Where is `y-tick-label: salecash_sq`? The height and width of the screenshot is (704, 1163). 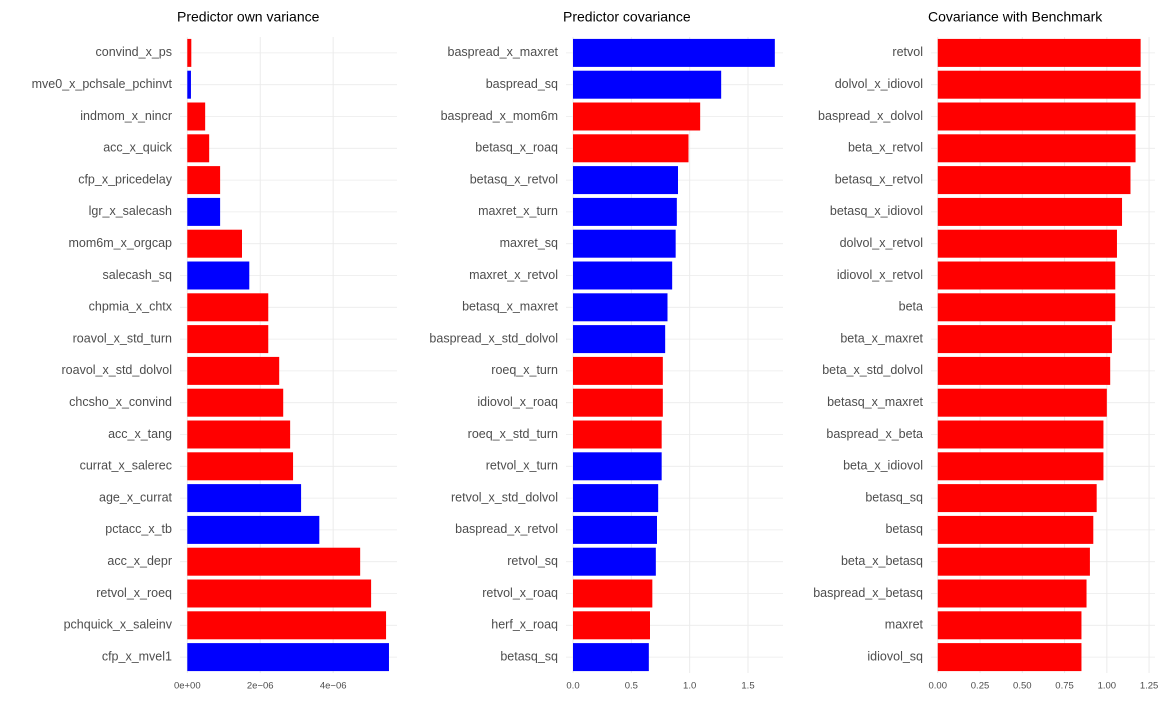 y-tick-label: salecash_sq is located at coordinates (138, 275).